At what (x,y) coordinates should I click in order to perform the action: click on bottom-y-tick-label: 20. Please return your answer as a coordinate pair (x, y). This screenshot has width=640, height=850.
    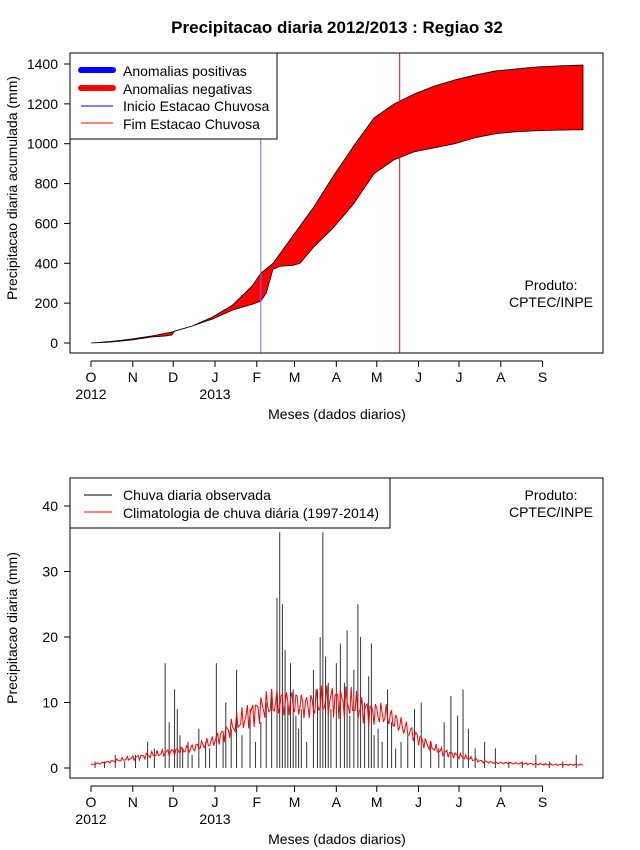
    Looking at the image, I should click on (50, 637).